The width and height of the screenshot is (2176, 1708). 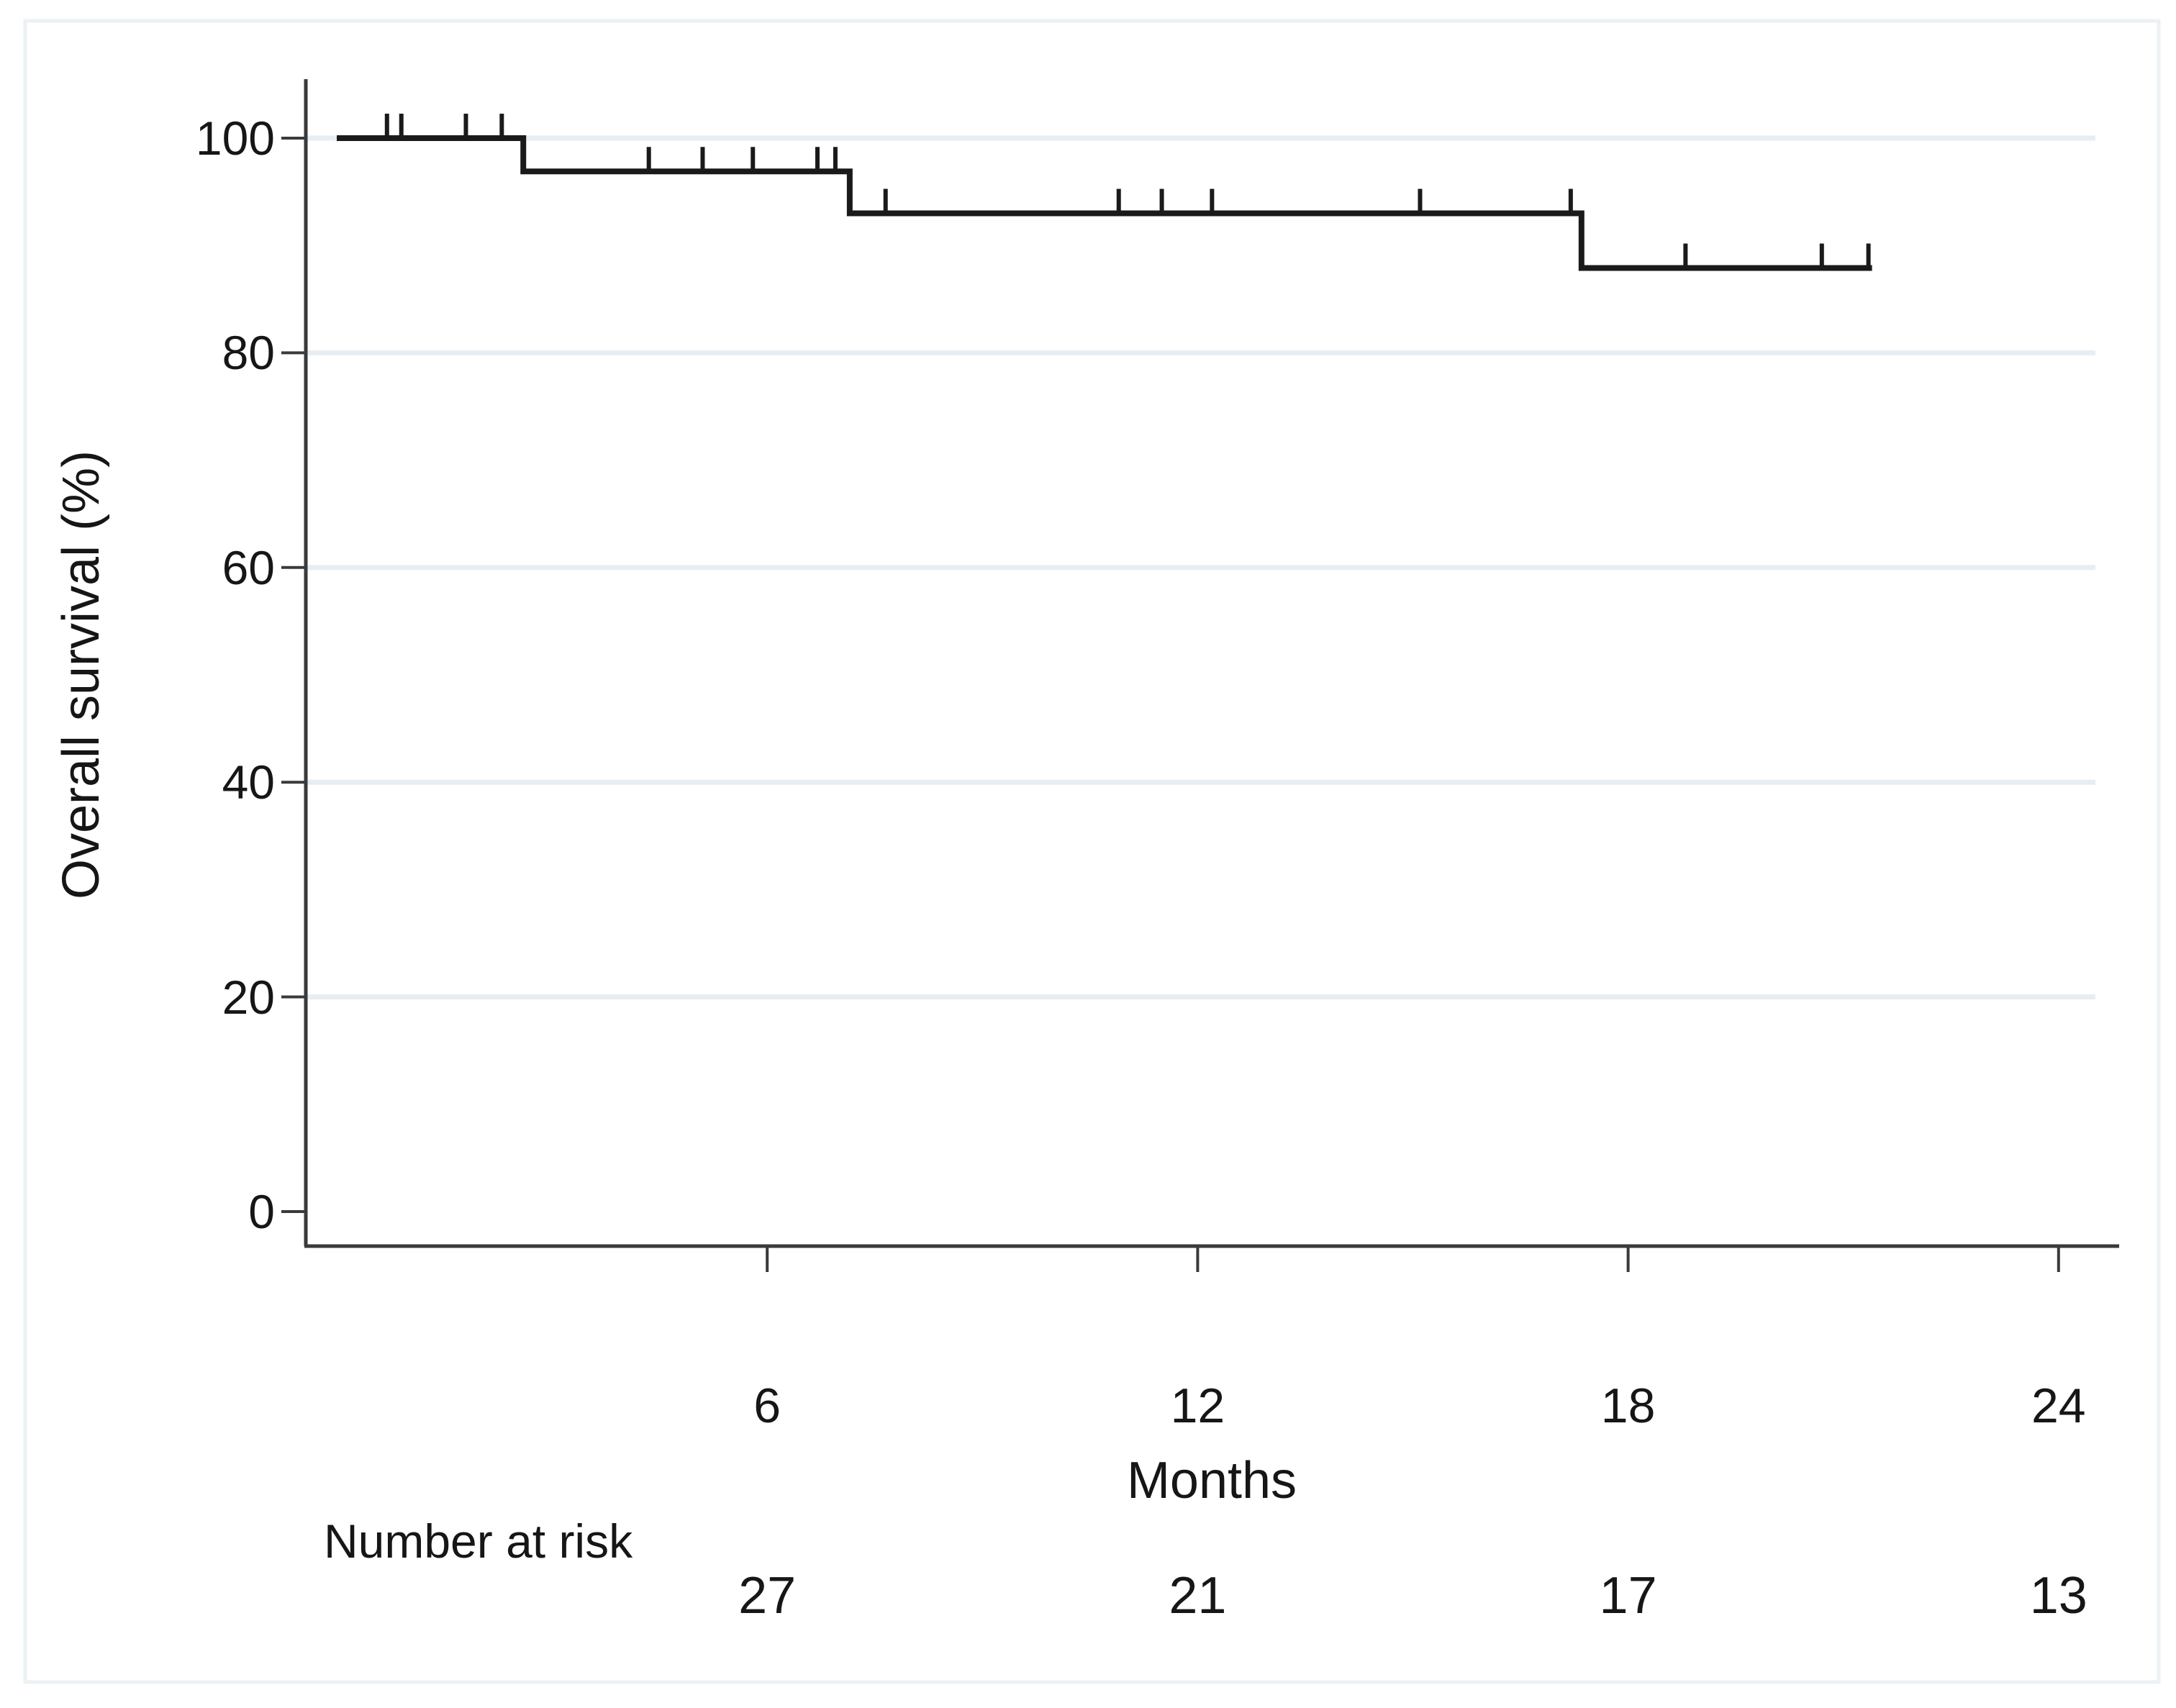 I want to click on number-at-risk-value: 21, so click(x=1198, y=1596).